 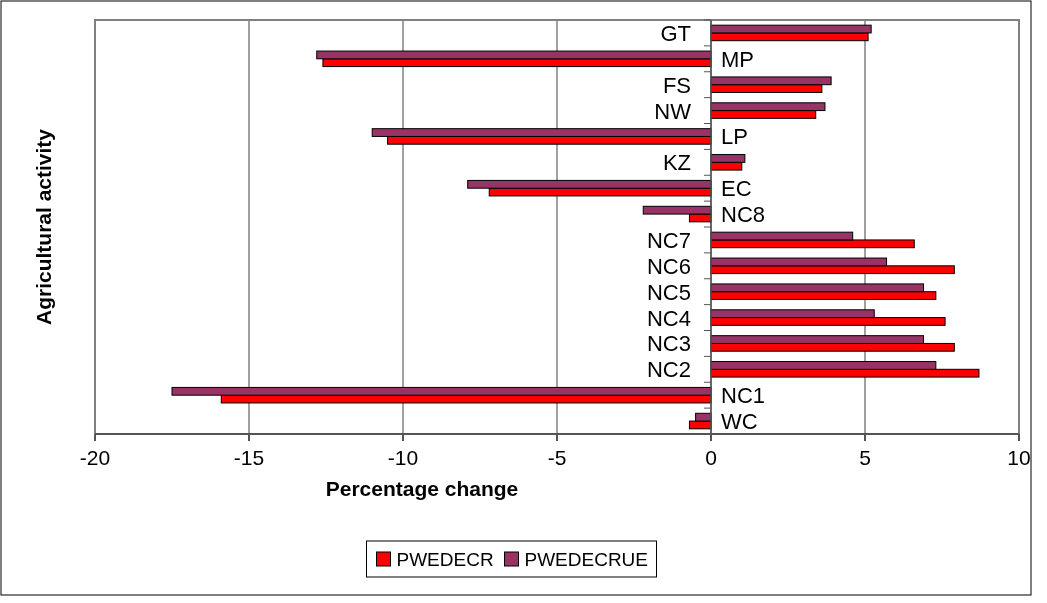 I want to click on y-tick-label: NC4, so click(x=668, y=318).